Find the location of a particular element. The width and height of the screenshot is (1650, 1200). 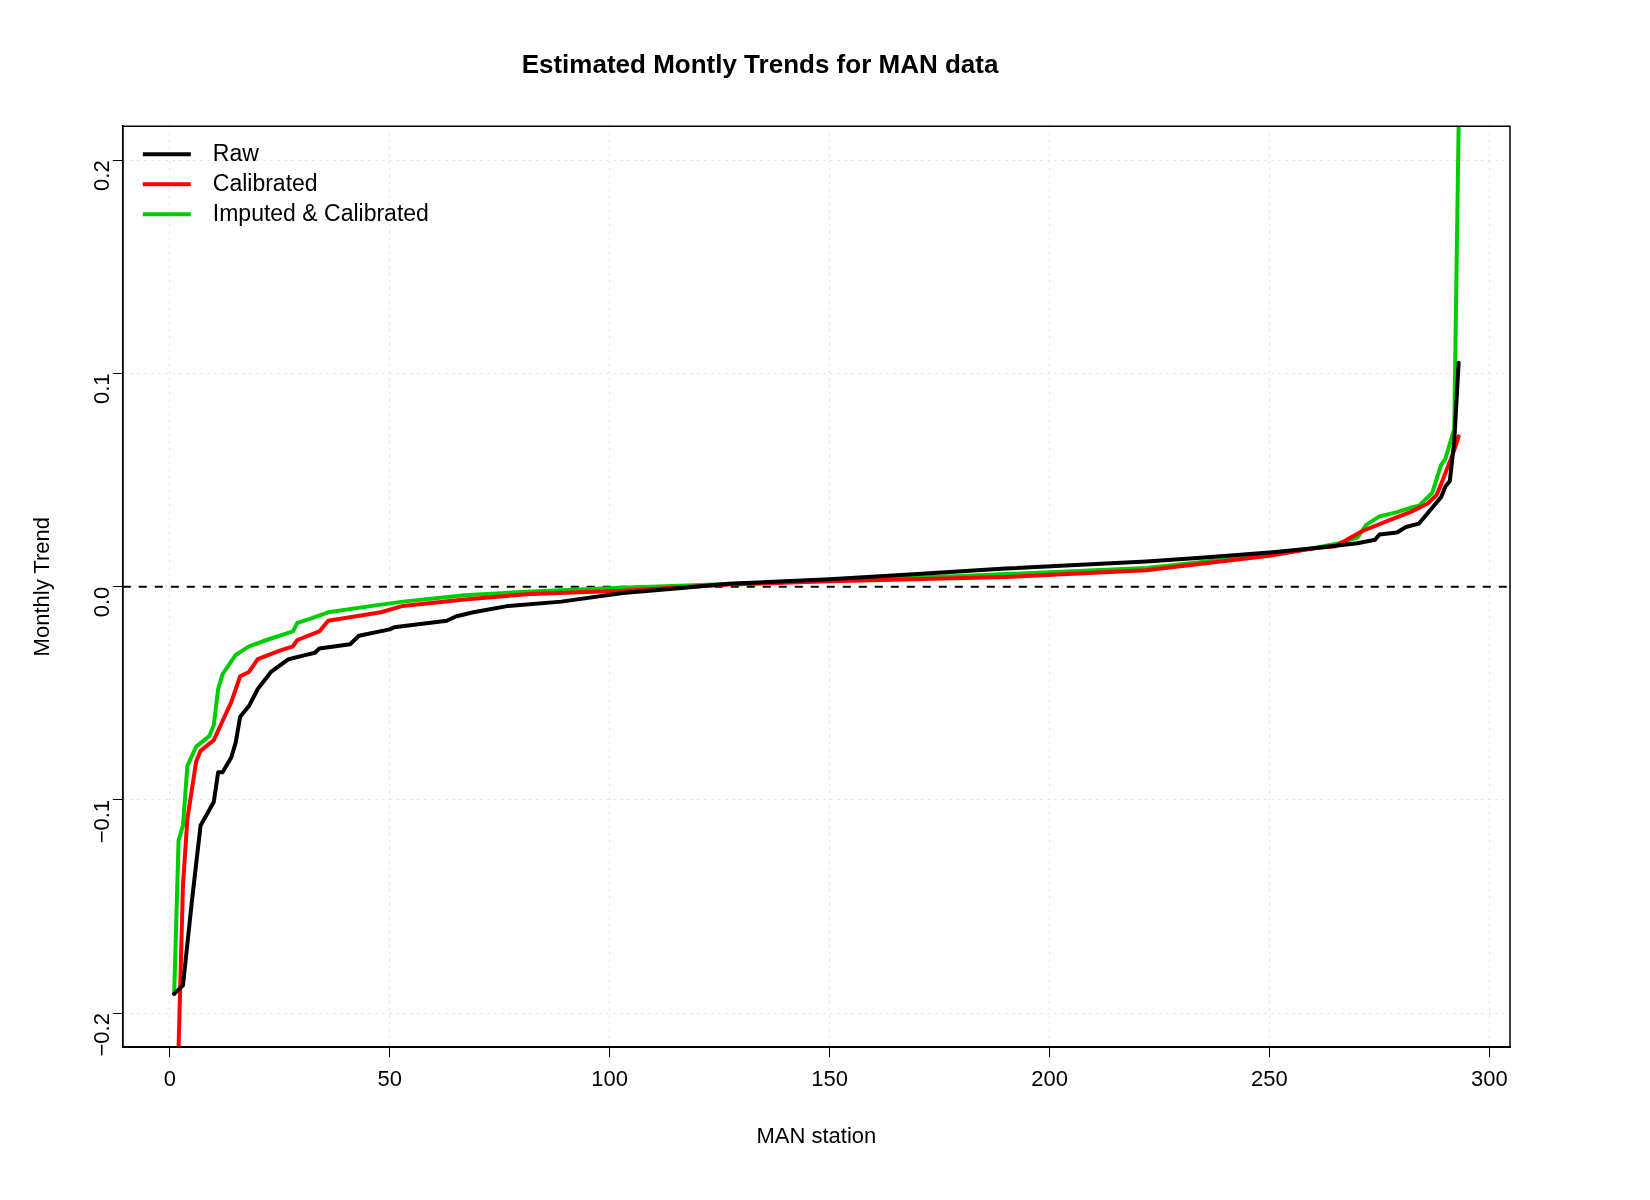

y-tick-label: −0.2 is located at coordinates (101, 1035).